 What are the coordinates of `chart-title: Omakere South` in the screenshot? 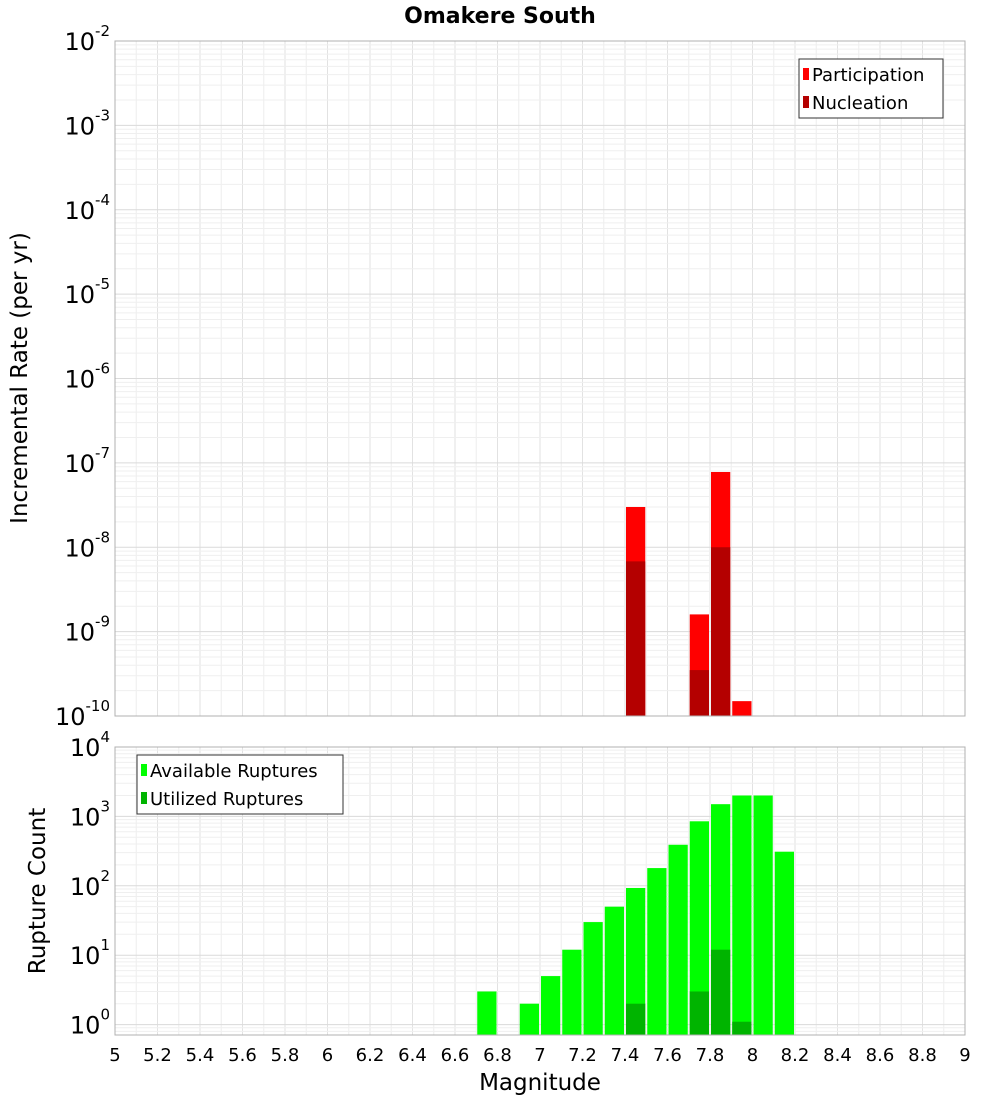 It's located at (500, 16).